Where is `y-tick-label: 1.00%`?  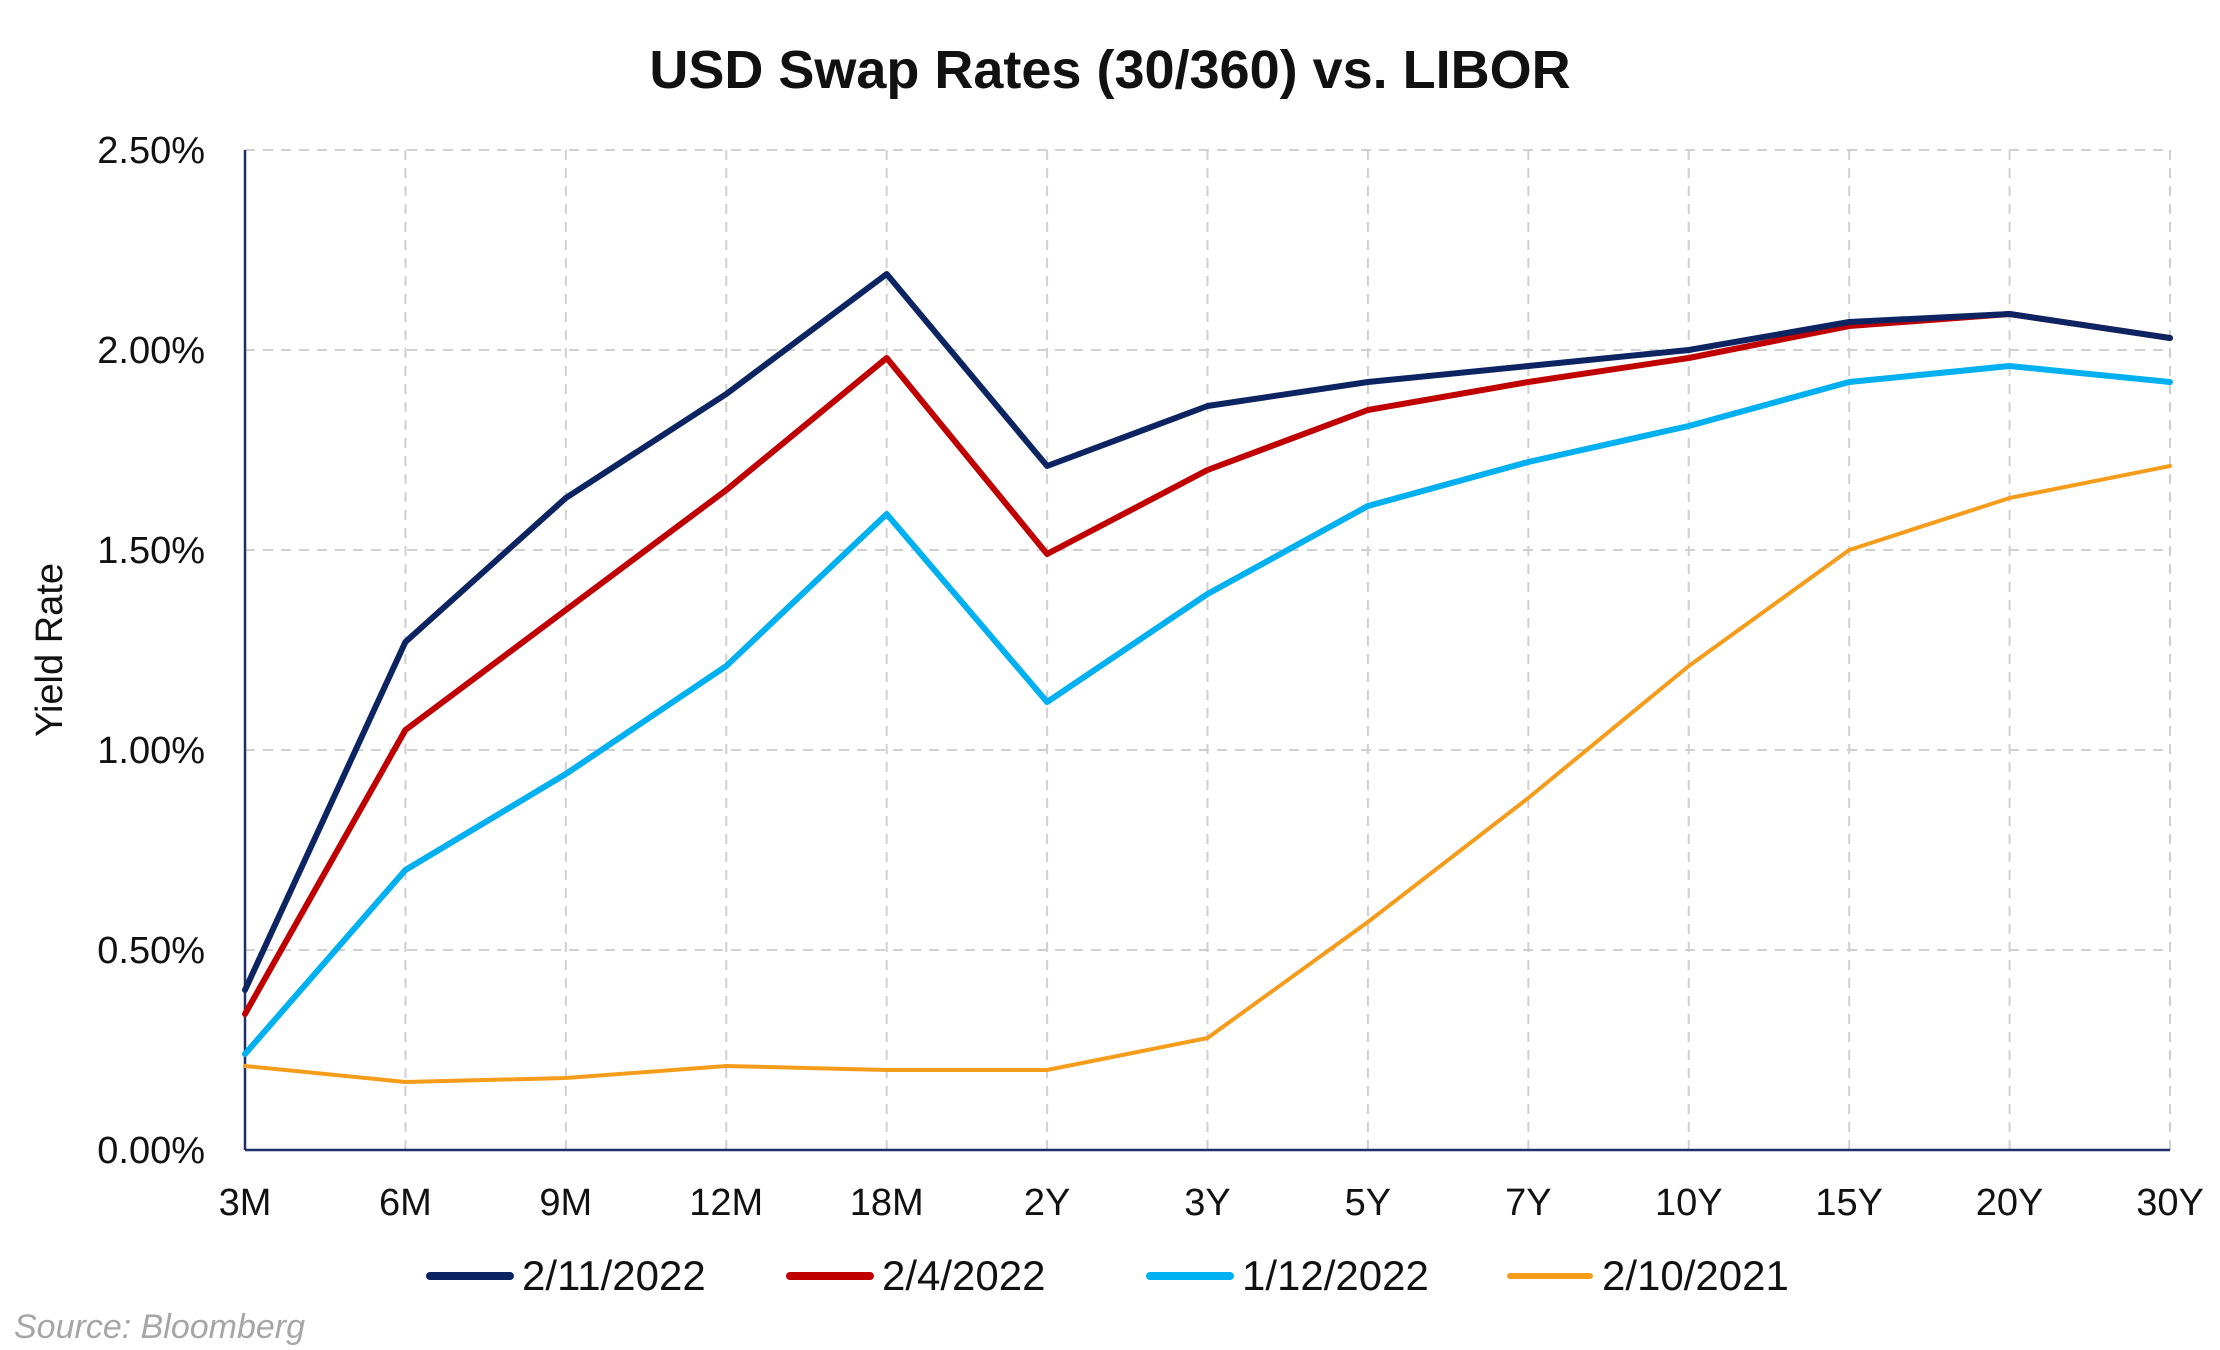 y-tick-label: 1.00% is located at coordinates (151, 751).